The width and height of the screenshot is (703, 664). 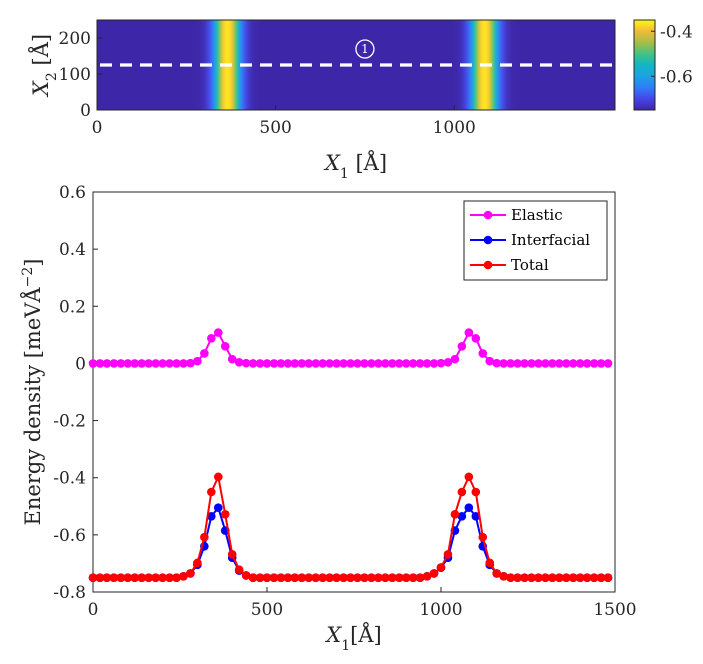 What do you see at coordinates (356, 65) in the screenshot?
I see `heatmap-frame` at bounding box center [356, 65].